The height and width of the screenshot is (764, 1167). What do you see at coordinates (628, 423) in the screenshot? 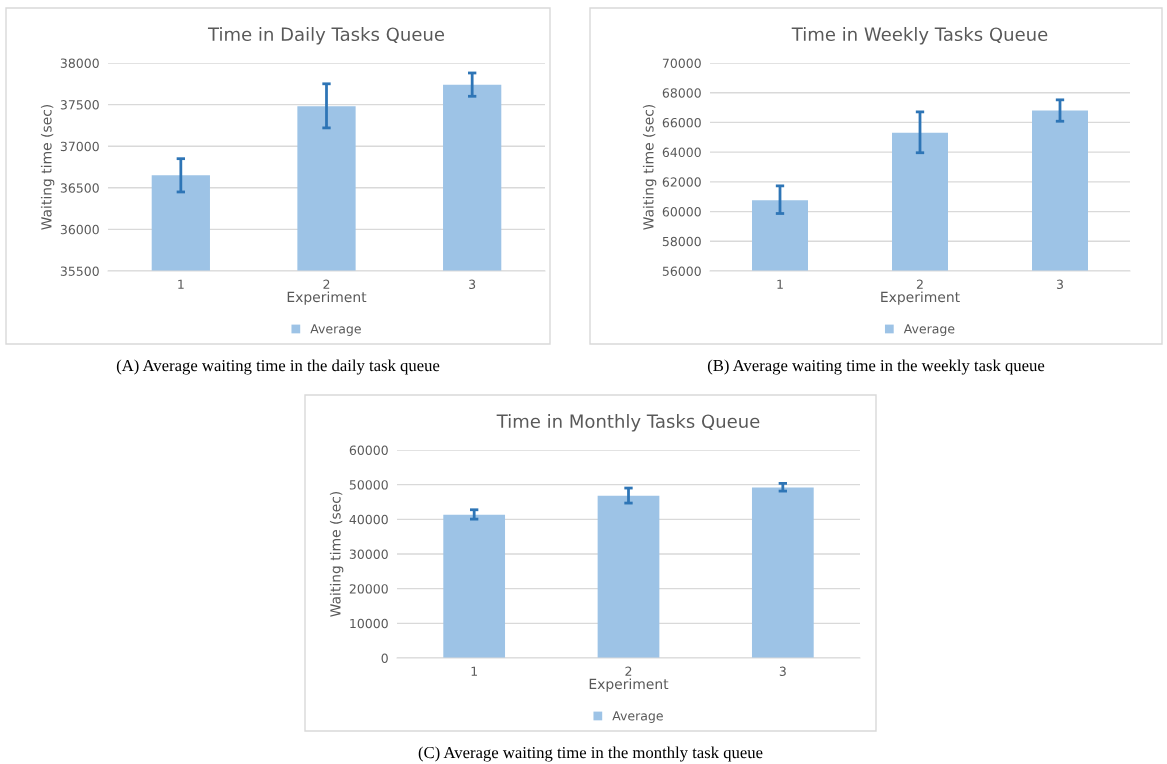
I see `chart-title: Time in Monthly Tasks Queue` at bounding box center [628, 423].